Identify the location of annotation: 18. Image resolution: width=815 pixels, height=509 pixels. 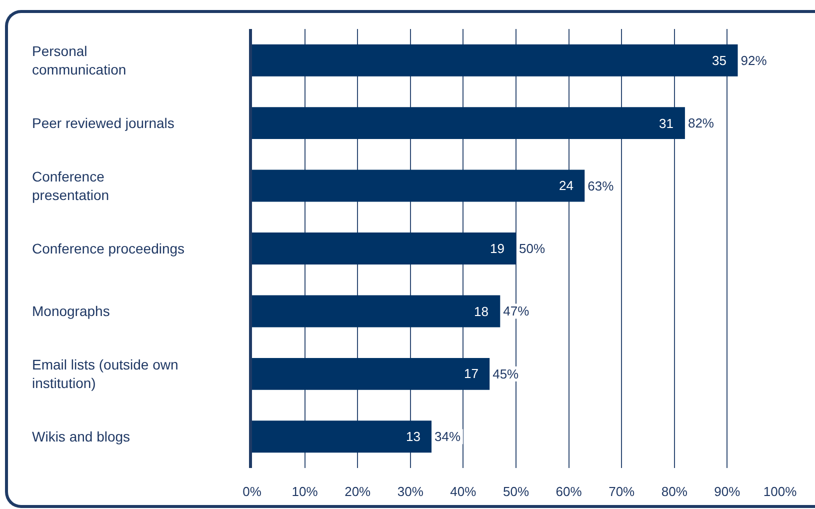
(481, 311).